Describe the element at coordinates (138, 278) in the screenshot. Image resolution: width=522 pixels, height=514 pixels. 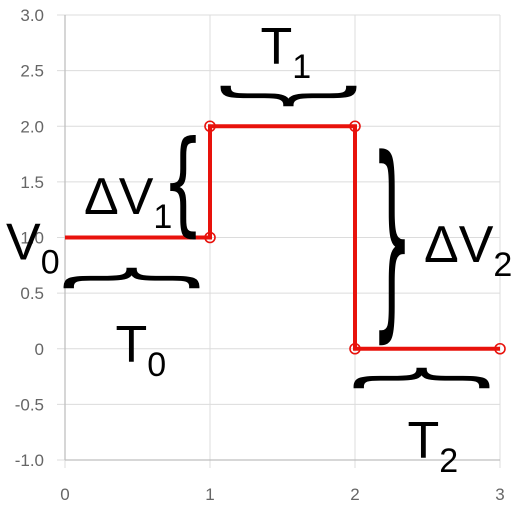
I see `brace-t0: {` at that location.